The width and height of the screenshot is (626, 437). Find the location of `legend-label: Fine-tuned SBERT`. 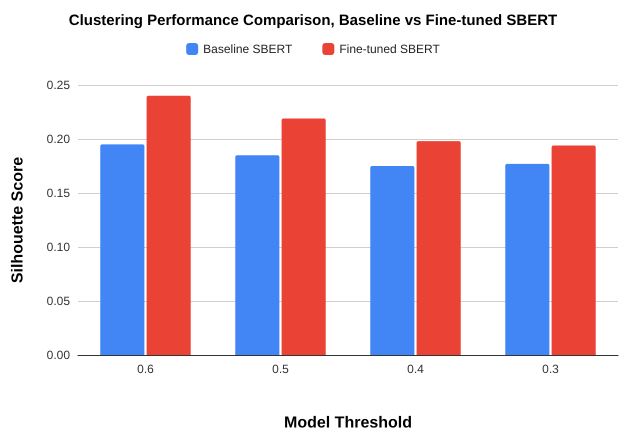

legend-label: Fine-tuned SBERT is located at coordinates (389, 49).